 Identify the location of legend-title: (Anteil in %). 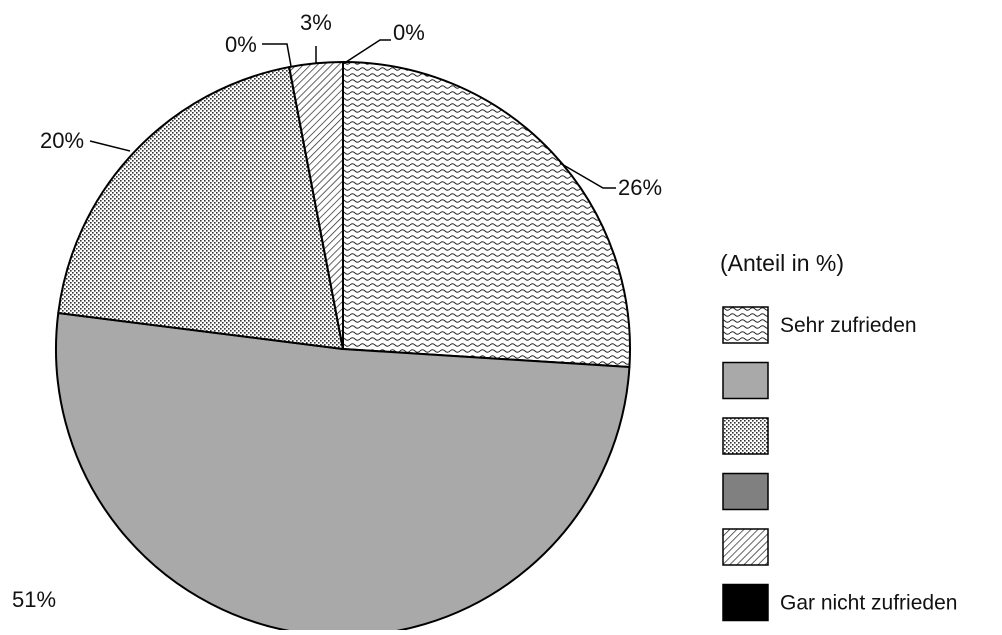
(782, 263).